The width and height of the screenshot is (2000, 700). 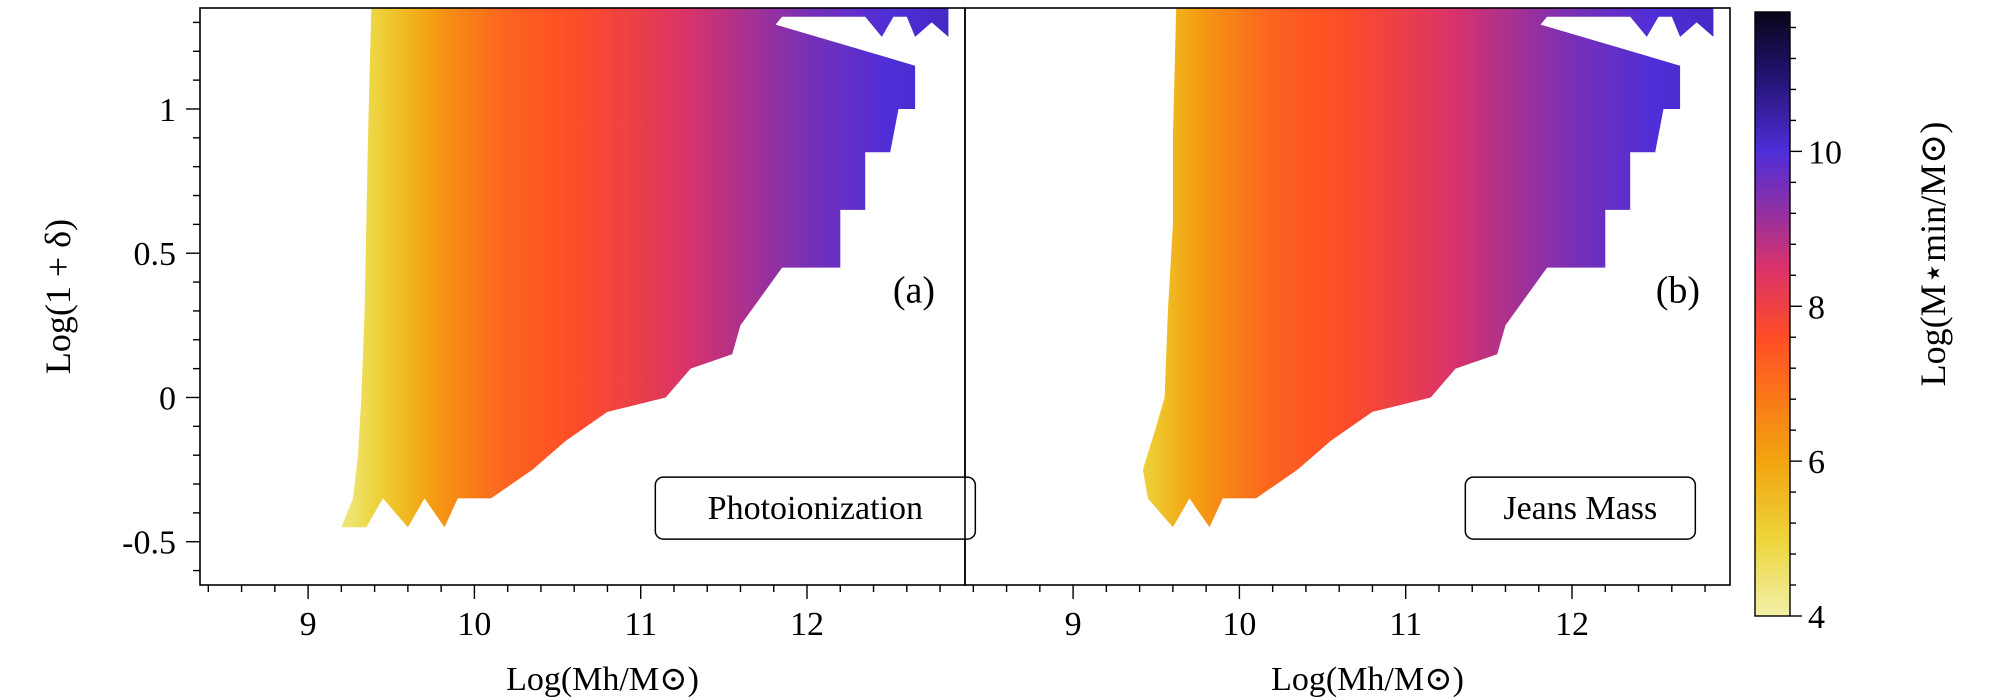 I want to click on panel-a-label: Photoionization, so click(x=815, y=508).